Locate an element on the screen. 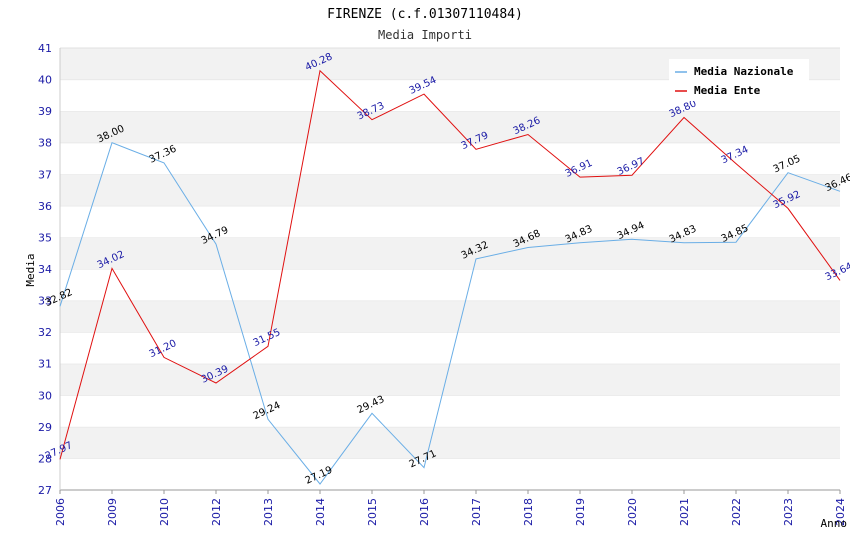 The height and width of the screenshot is (550, 850). x-tick-label: 2016 is located at coordinates (424, 512).